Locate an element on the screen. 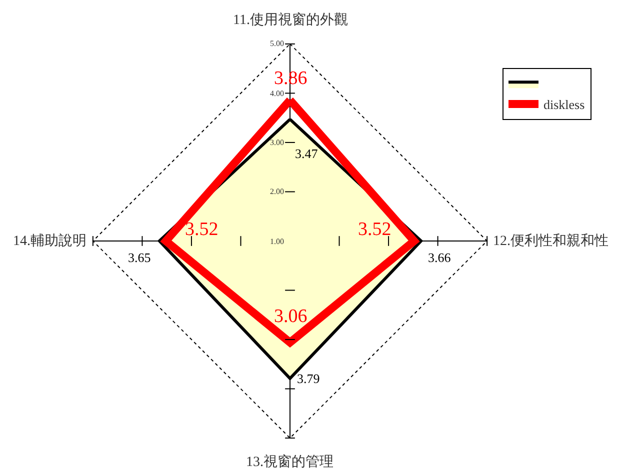 This screenshot has width=624, height=471. data-label: 3.65 is located at coordinates (139, 257).